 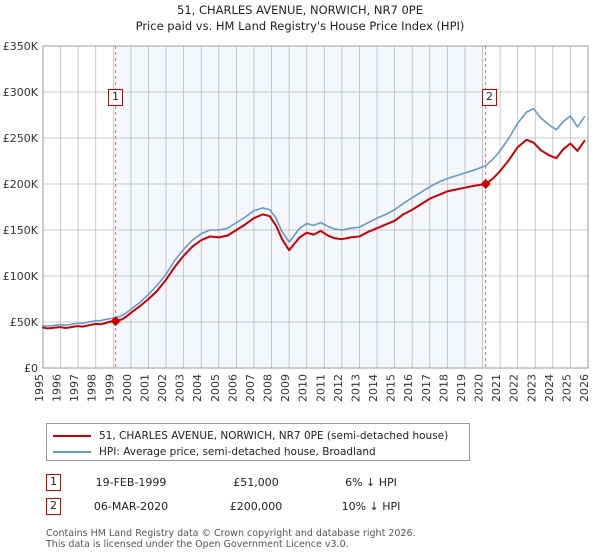 What do you see at coordinates (21, 230) in the screenshot?
I see `y-axis-tick-label: £150K` at bounding box center [21, 230].